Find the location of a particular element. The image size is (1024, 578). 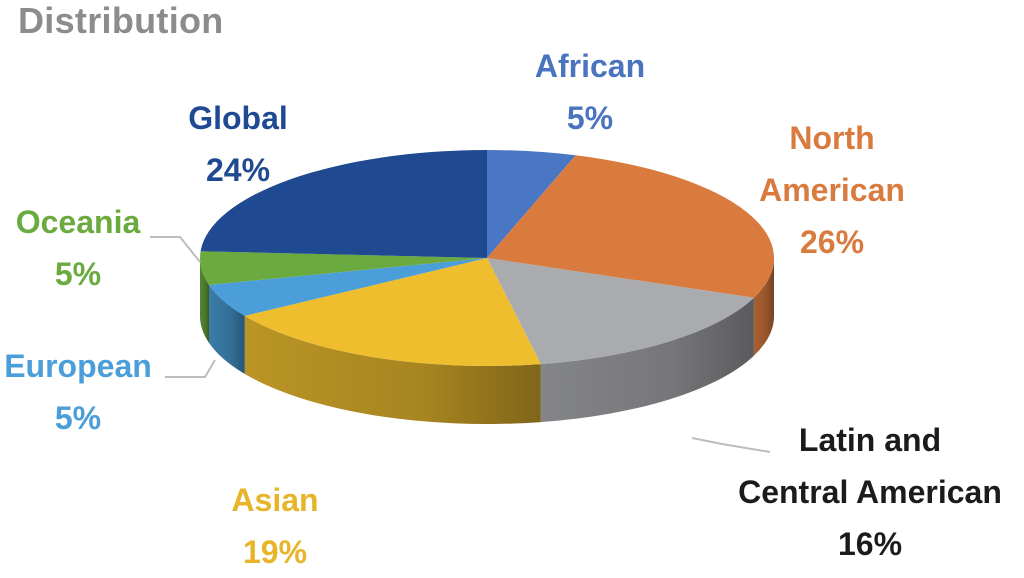

label-north-american: North American 26% is located at coordinates (832, 190).